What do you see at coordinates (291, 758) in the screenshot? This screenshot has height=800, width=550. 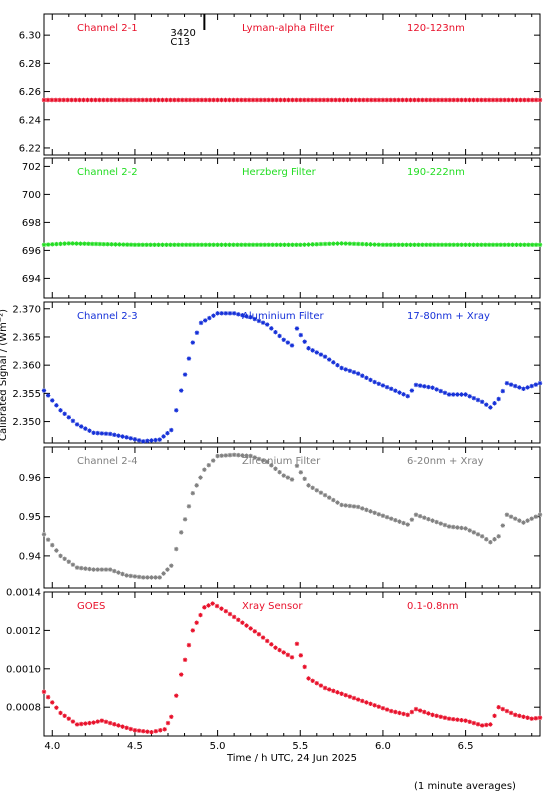 I see `x-axis-label: Time / h UTC, 24 Jun 2025` at bounding box center [291, 758].